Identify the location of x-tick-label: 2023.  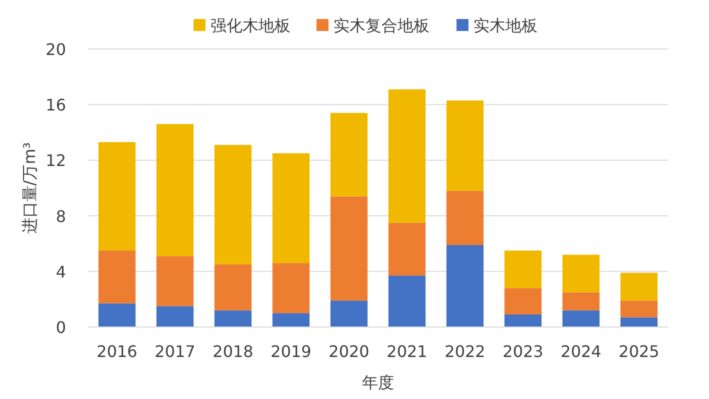
(523, 351).